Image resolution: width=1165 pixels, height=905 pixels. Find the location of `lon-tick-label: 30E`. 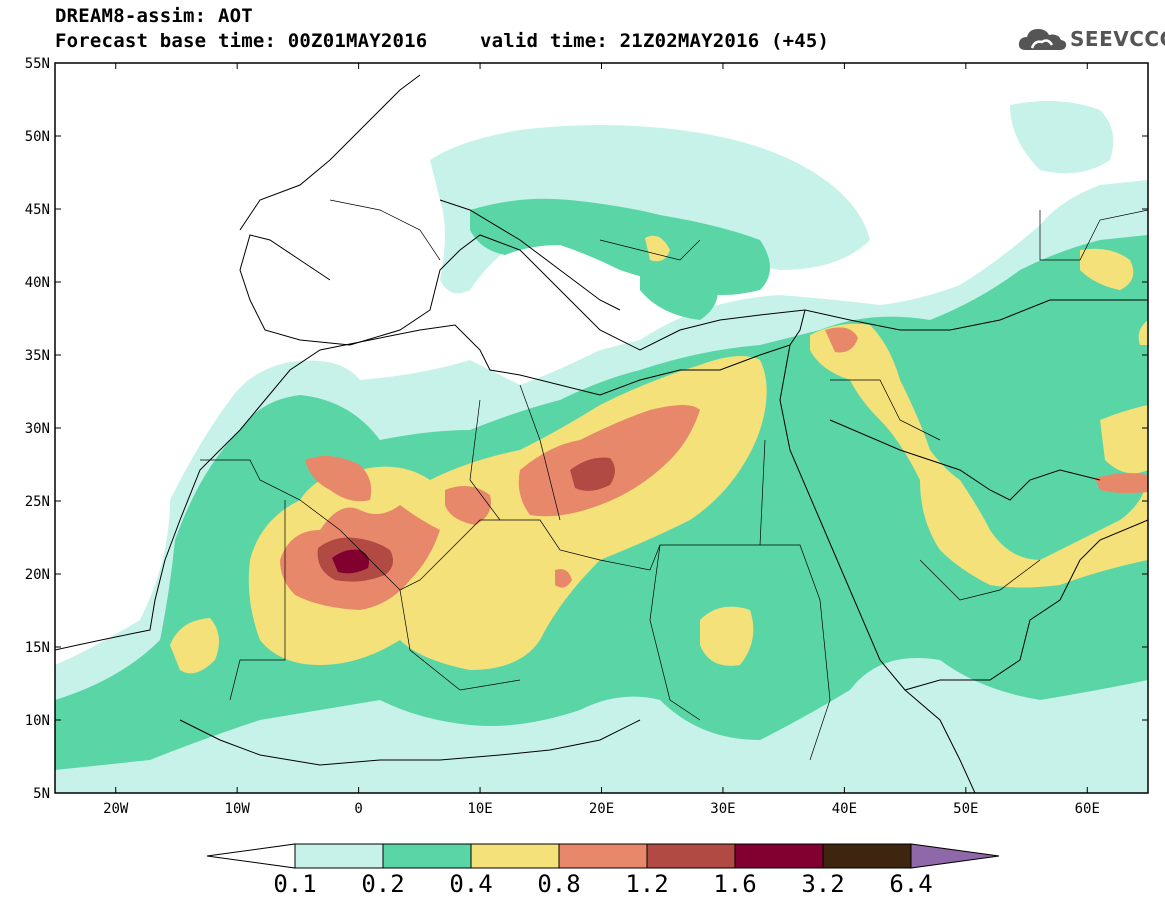

lon-tick-label: 30E is located at coordinates (722, 809).